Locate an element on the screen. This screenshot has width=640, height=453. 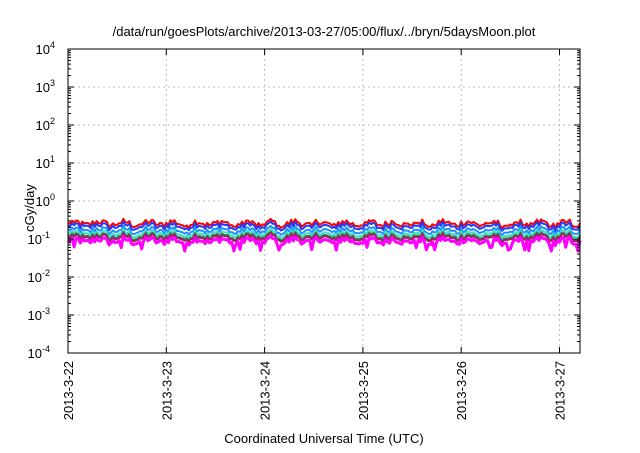
x-tick-label: 2013-3-25 is located at coordinates (363, 390).